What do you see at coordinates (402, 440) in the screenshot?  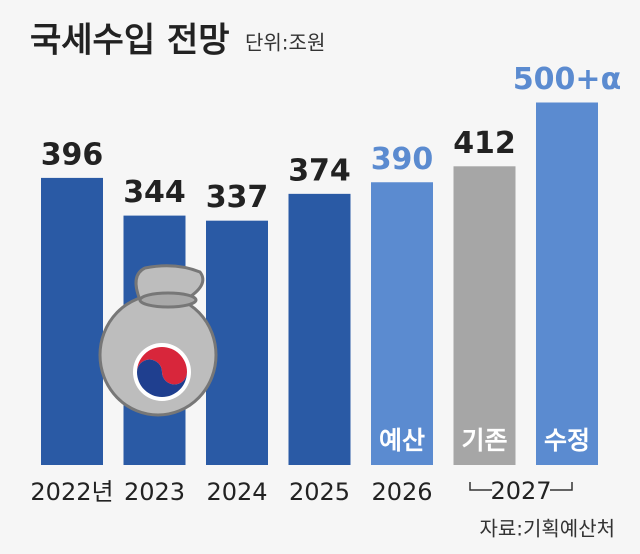 I see `bar-label: 예산` at bounding box center [402, 440].